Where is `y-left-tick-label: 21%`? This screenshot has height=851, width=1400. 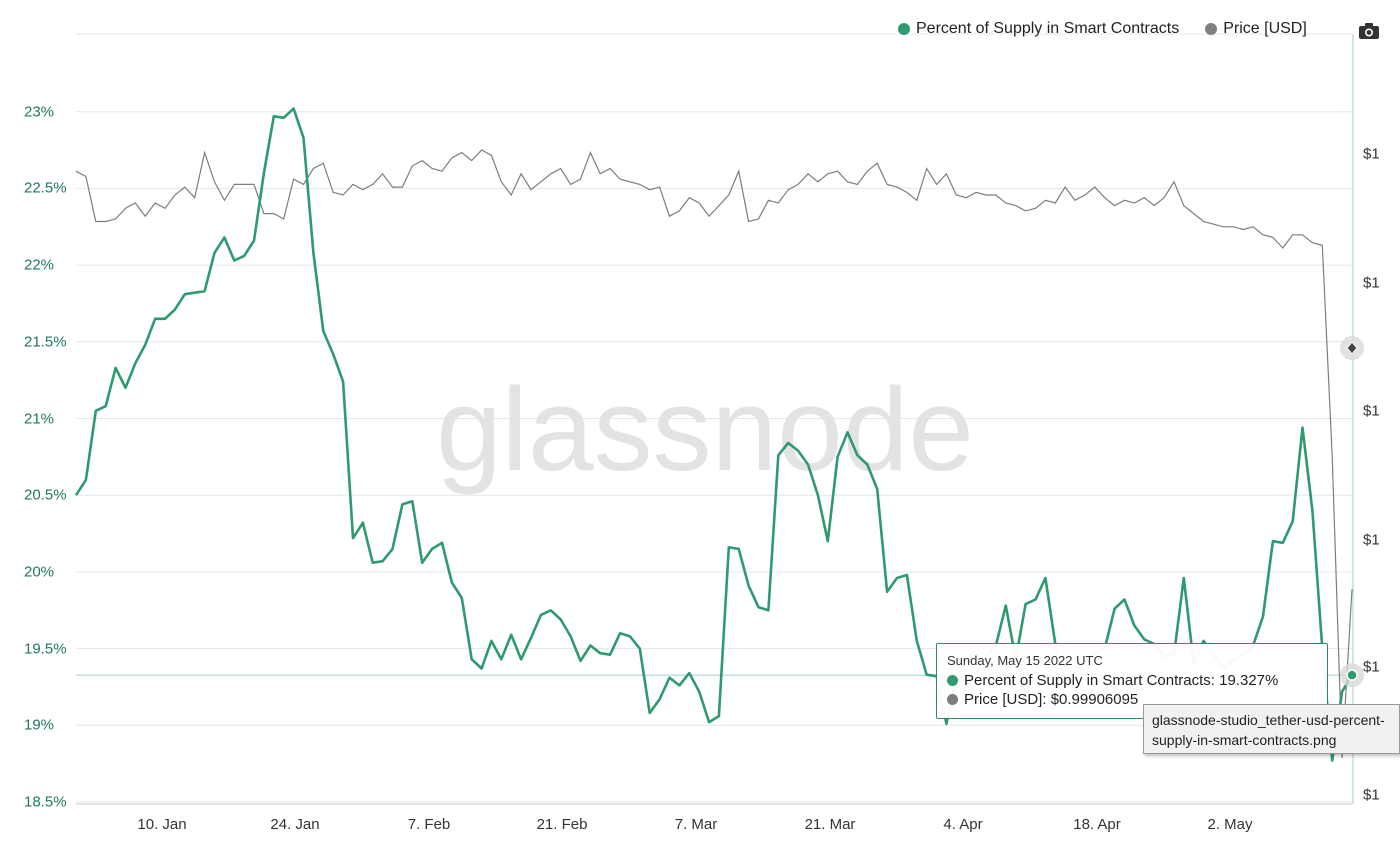 y-left-tick-label: 21% is located at coordinates (39, 418).